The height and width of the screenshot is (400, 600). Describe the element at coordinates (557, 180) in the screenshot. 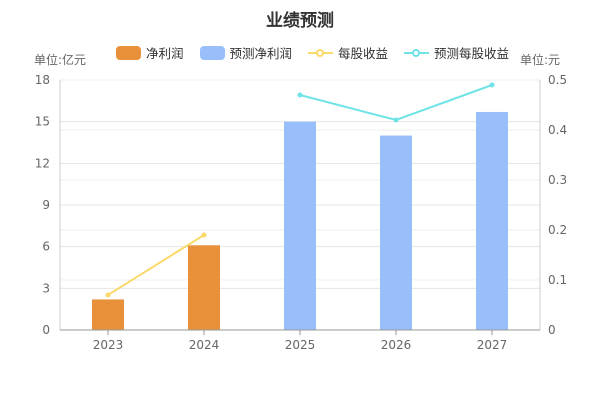

I see `right-axis-tick-label: 0.3` at that location.